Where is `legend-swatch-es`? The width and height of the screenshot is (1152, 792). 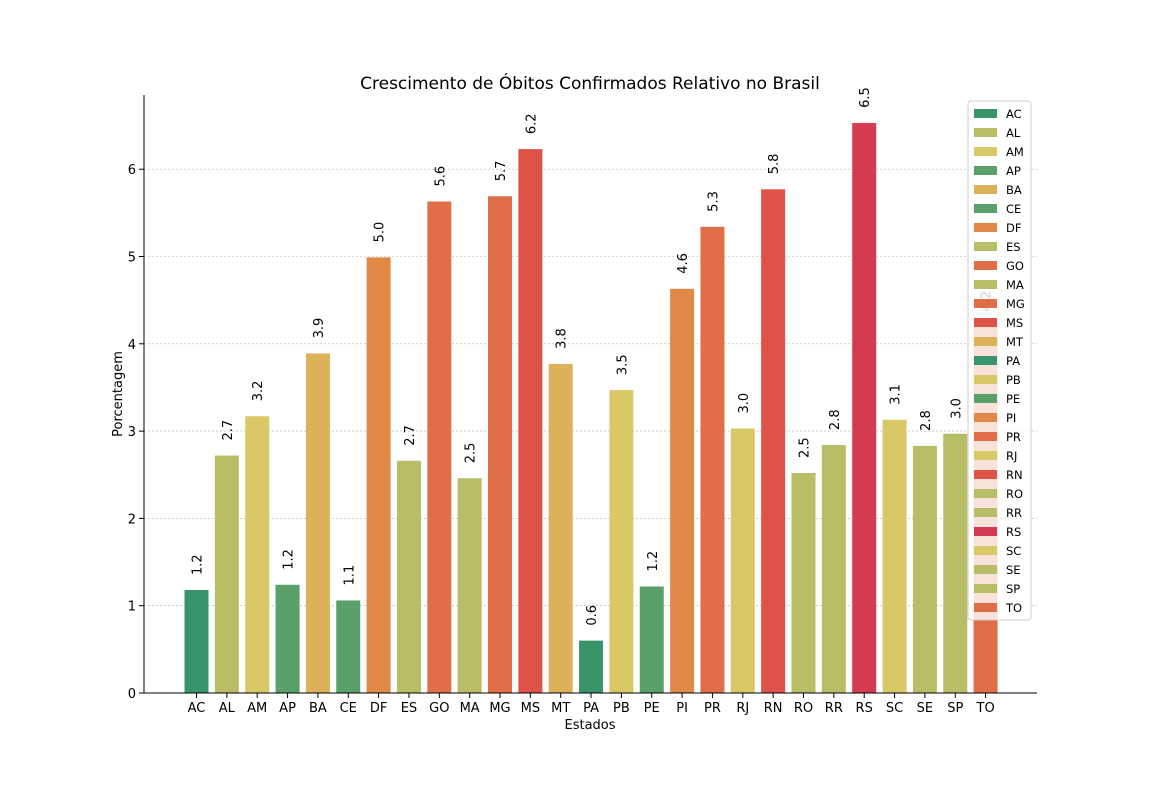
legend-swatch-es is located at coordinates (985, 246).